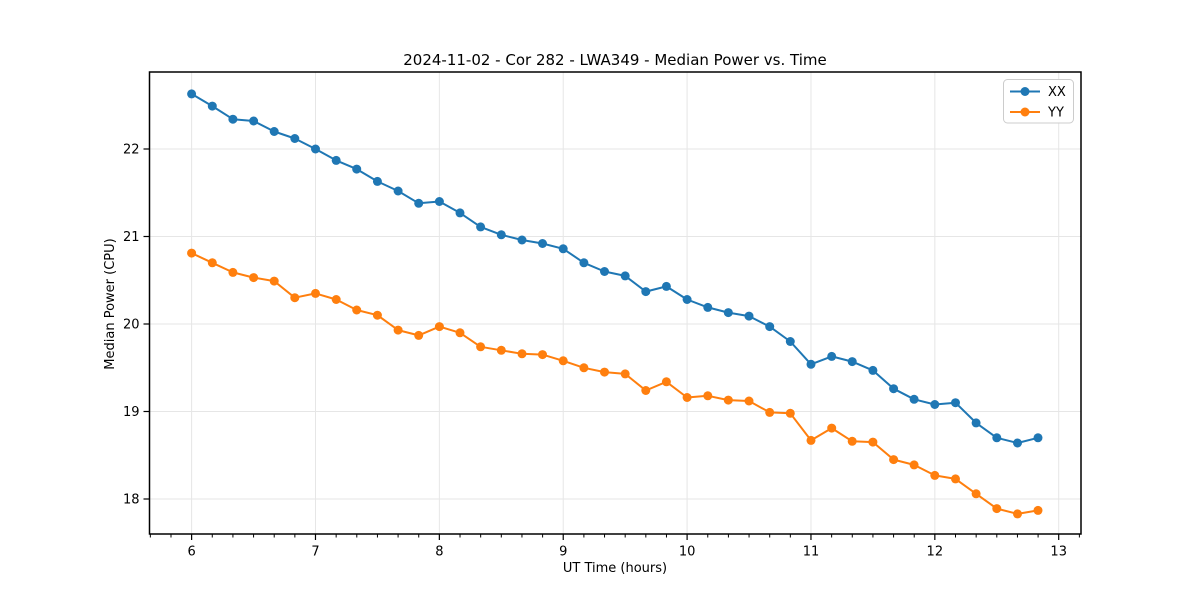  What do you see at coordinates (935, 552) in the screenshot?
I see `x-tick-label: 12` at bounding box center [935, 552].